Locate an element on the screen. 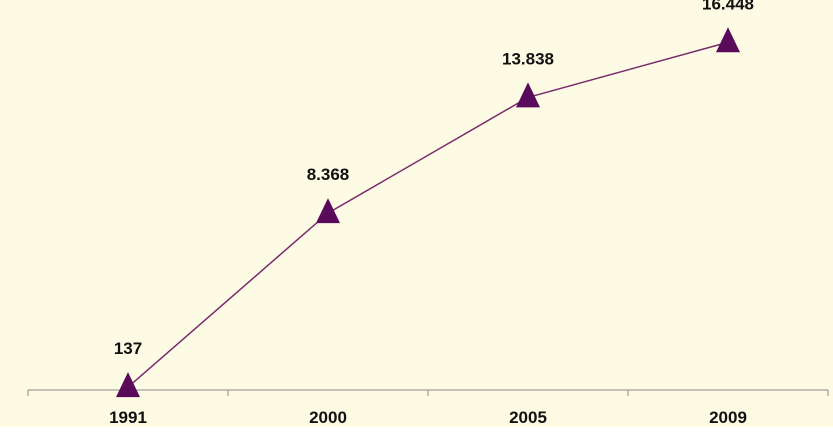 This screenshot has height=432, width=833. x-axis-tick-labels: 1991 2000 2005 2009 is located at coordinates (428, 417).